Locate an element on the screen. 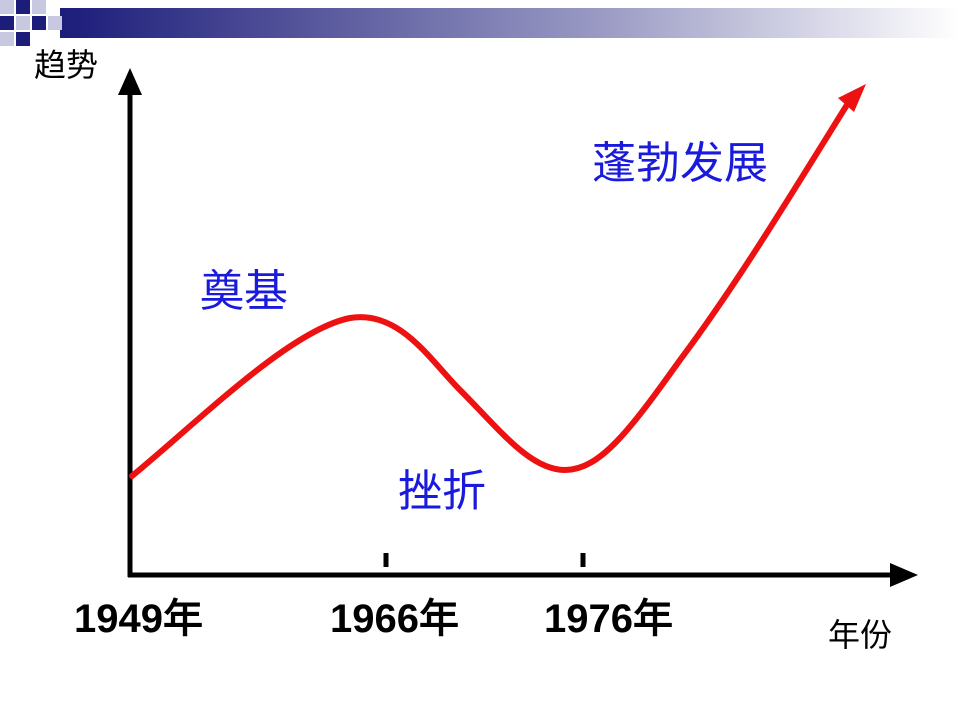 The image size is (960, 720). year-label: 1976年 is located at coordinates (608, 619).